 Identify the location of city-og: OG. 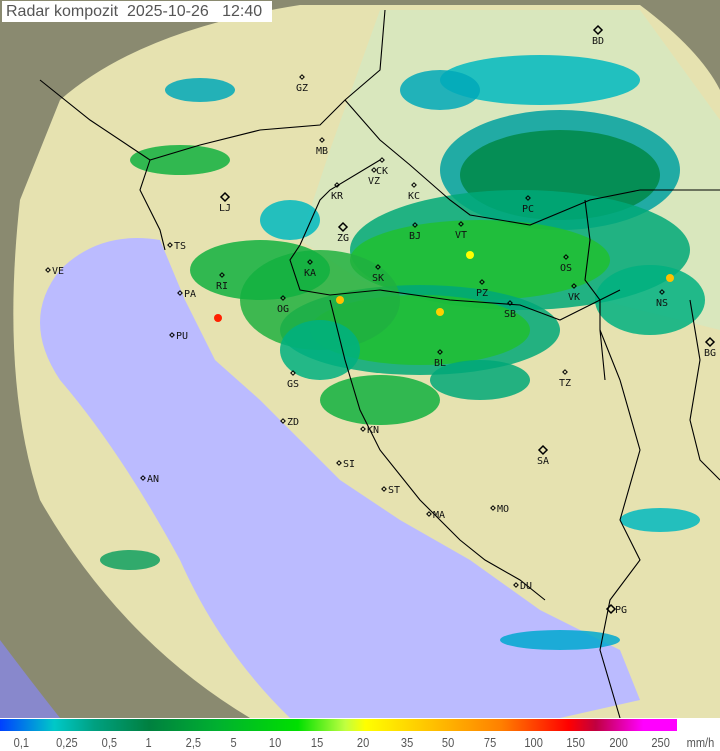
(283, 305).